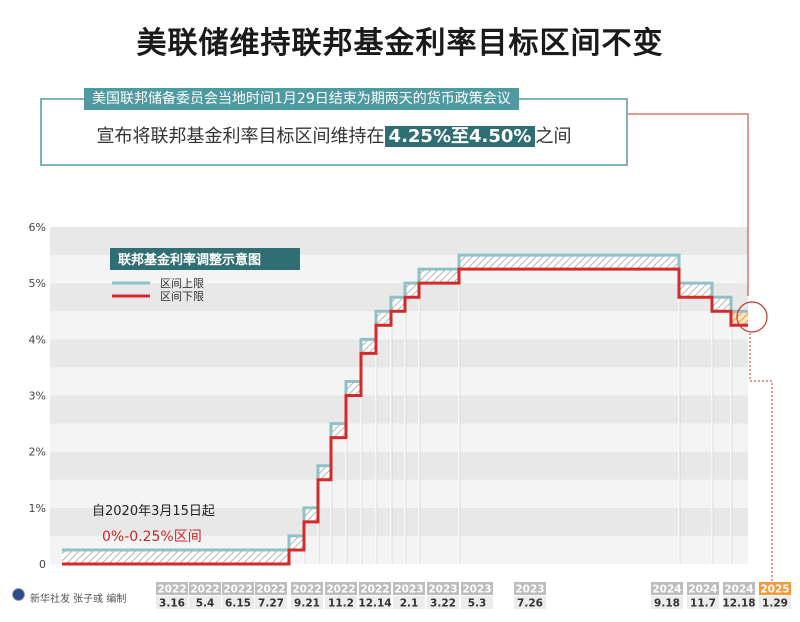  I want to click on y-tick-label: 4%, so click(37, 339).